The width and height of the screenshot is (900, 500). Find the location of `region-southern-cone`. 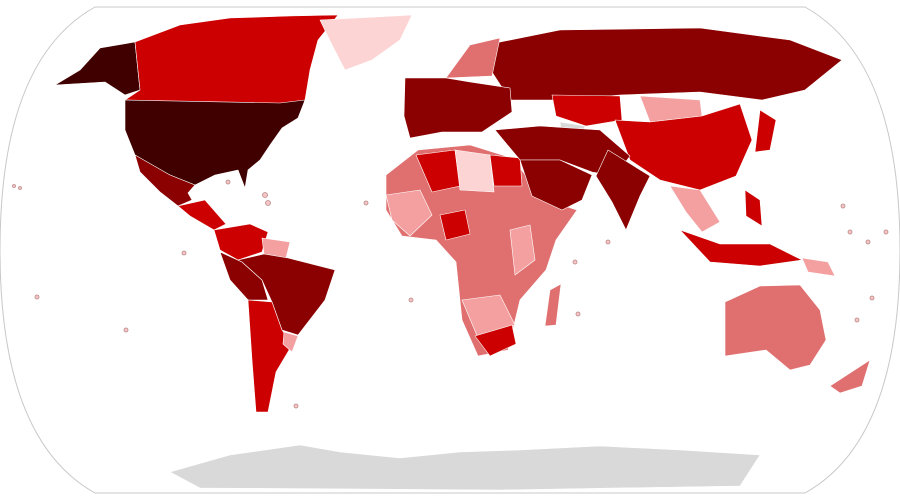

region-southern-cone is located at coordinates (270, 356).